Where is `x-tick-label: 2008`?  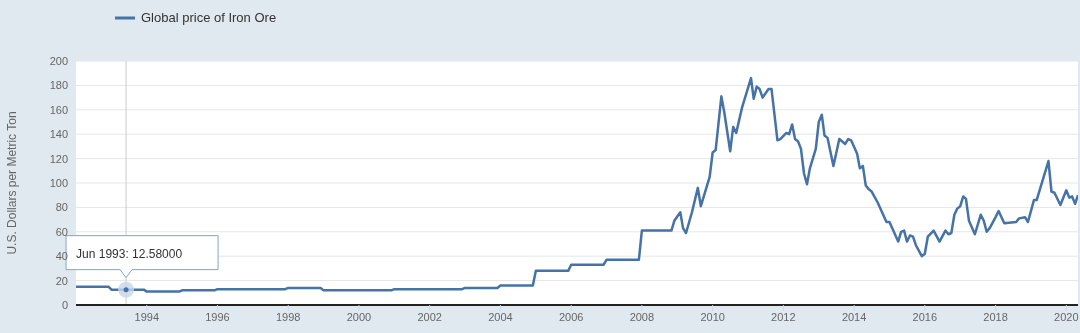
x-tick-label: 2008 is located at coordinates (642, 316).